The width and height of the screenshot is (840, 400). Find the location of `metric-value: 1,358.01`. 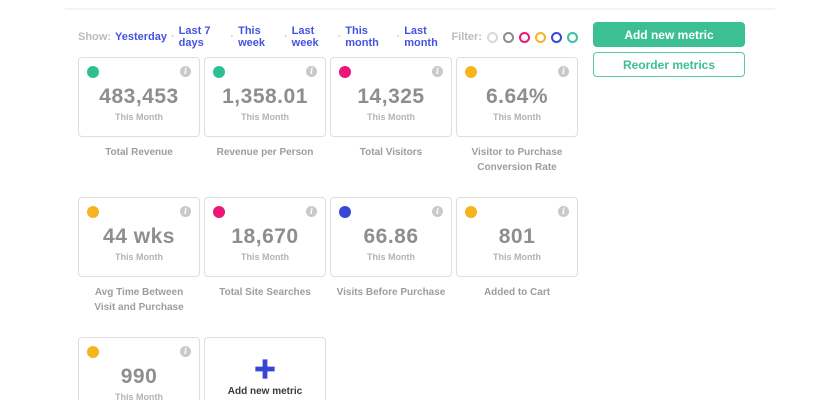

metric-value: 1,358.01 is located at coordinates (265, 96).